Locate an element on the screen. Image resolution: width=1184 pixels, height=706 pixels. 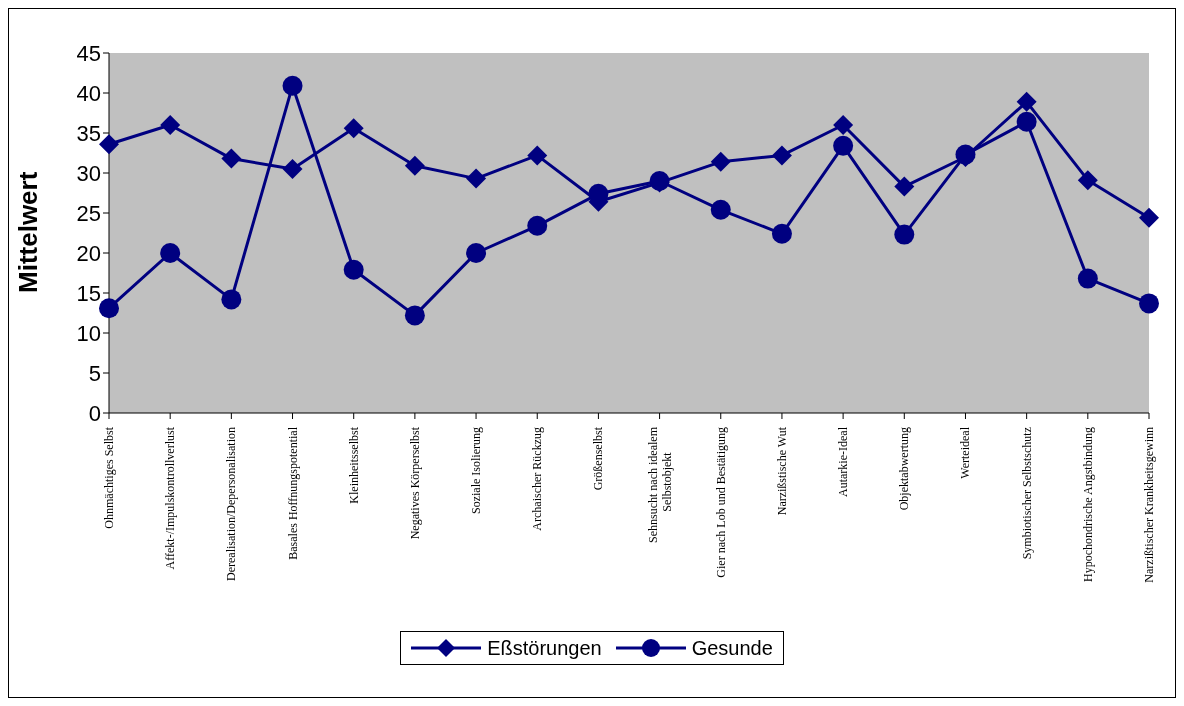
x-tick-label: Hypochondrische Angstbindung is located at coordinates (1087, 504).